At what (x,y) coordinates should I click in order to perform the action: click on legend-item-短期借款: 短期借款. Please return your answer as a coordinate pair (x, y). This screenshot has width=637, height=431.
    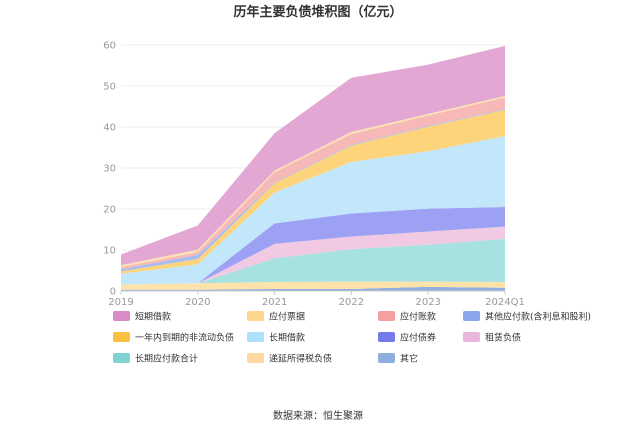
    Looking at the image, I should click on (142, 317).